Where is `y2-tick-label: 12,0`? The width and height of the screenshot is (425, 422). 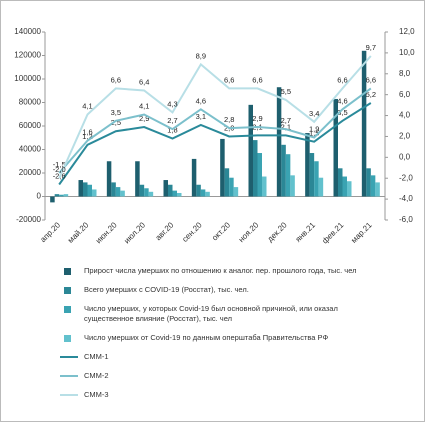
y2-tick-label: 12,0 is located at coordinates (407, 31).